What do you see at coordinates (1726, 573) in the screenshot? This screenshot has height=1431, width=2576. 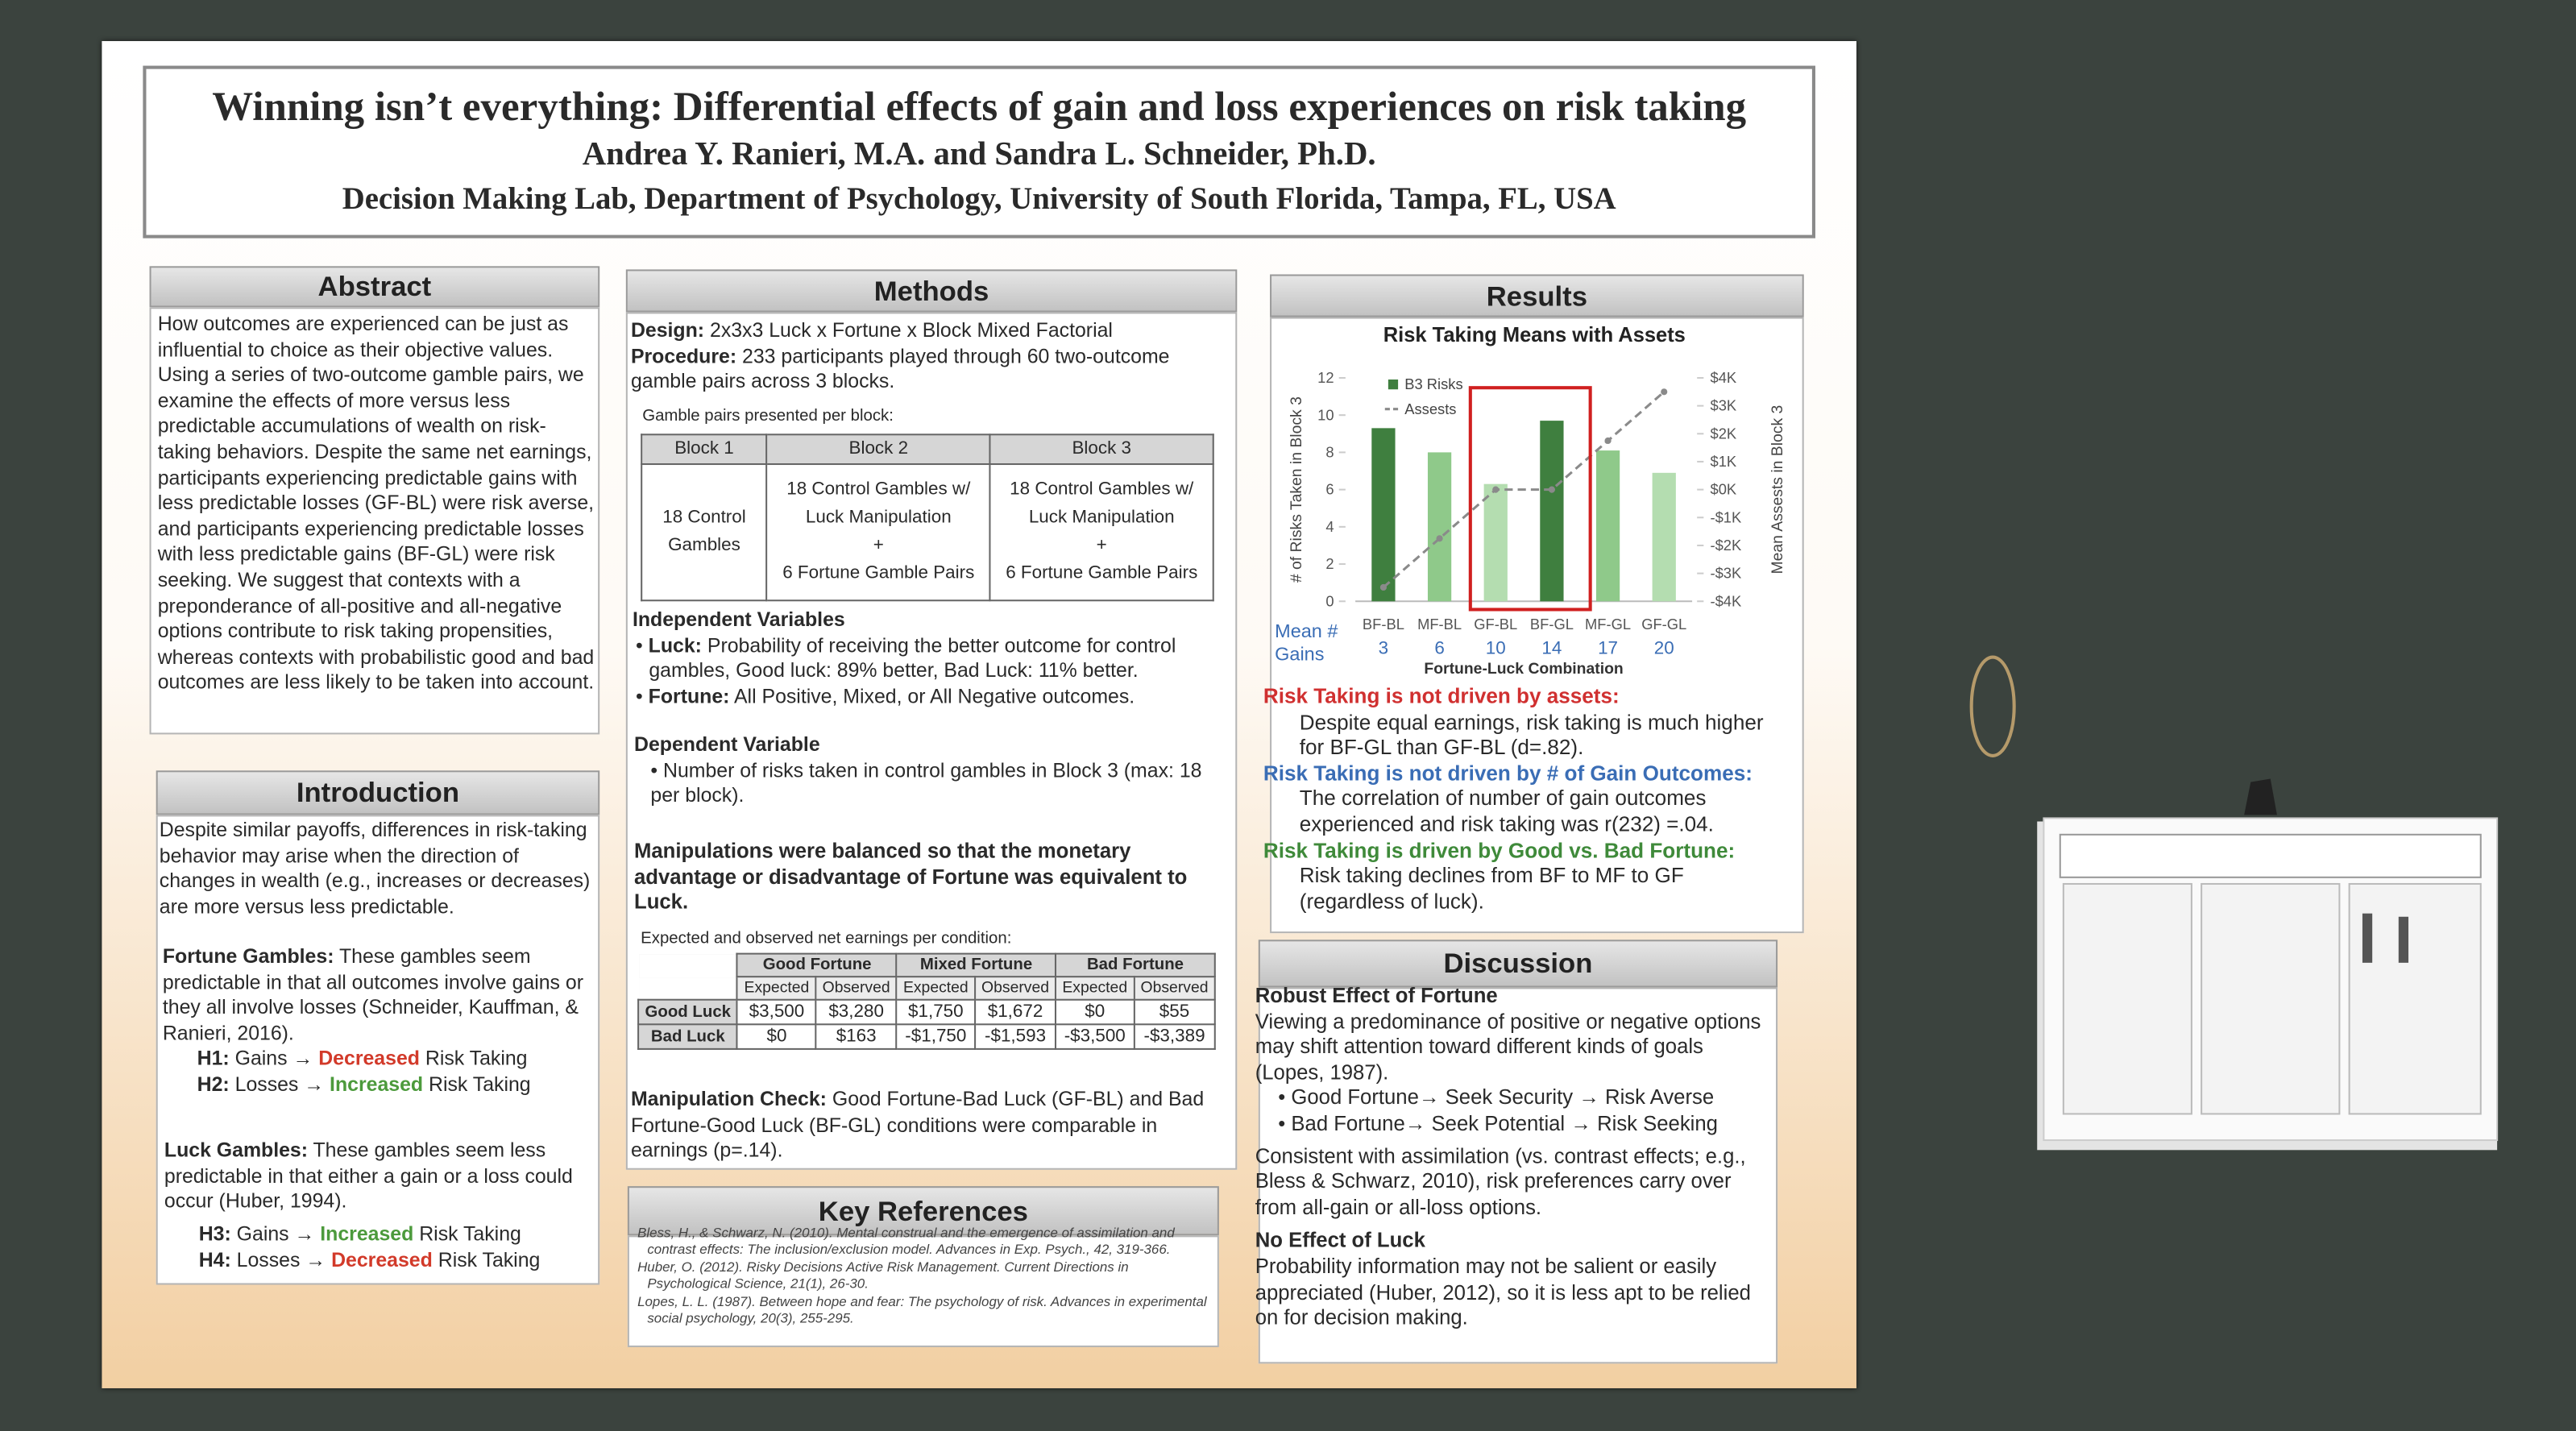 I see `y2-tick-label: -$3K` at bounding box center [1726, 573].